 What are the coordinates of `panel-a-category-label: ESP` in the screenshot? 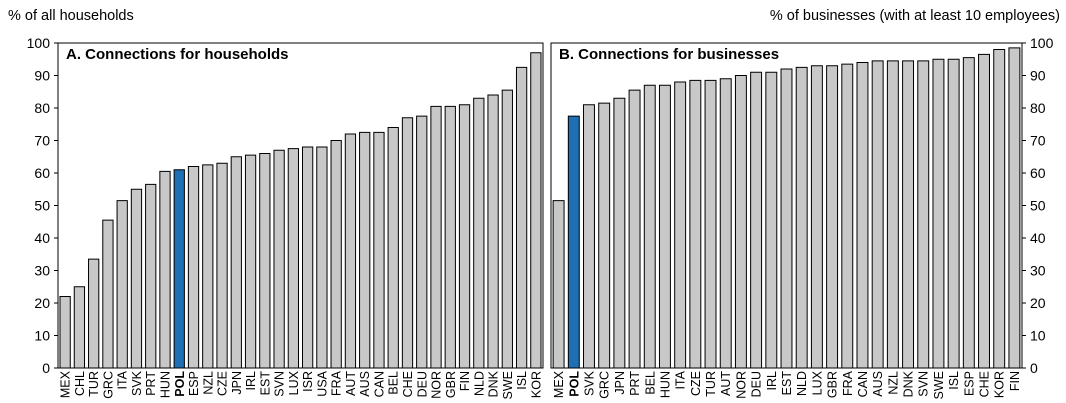 It's located at (194, 383).